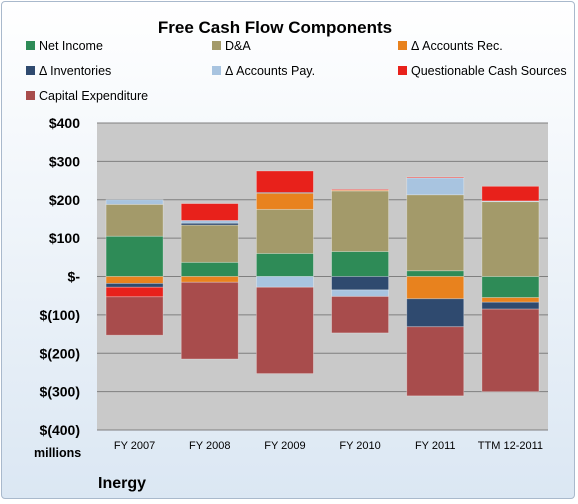 The width and height of the screenshot is (578, 504). I want to click on y-tick-label: $(300), so click(60, 392).